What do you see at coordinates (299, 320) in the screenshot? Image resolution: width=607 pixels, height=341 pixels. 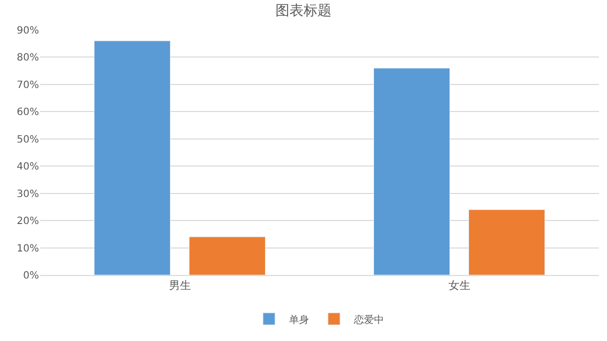 I see `legend-label: 单身` at bounding box center [299, 320].